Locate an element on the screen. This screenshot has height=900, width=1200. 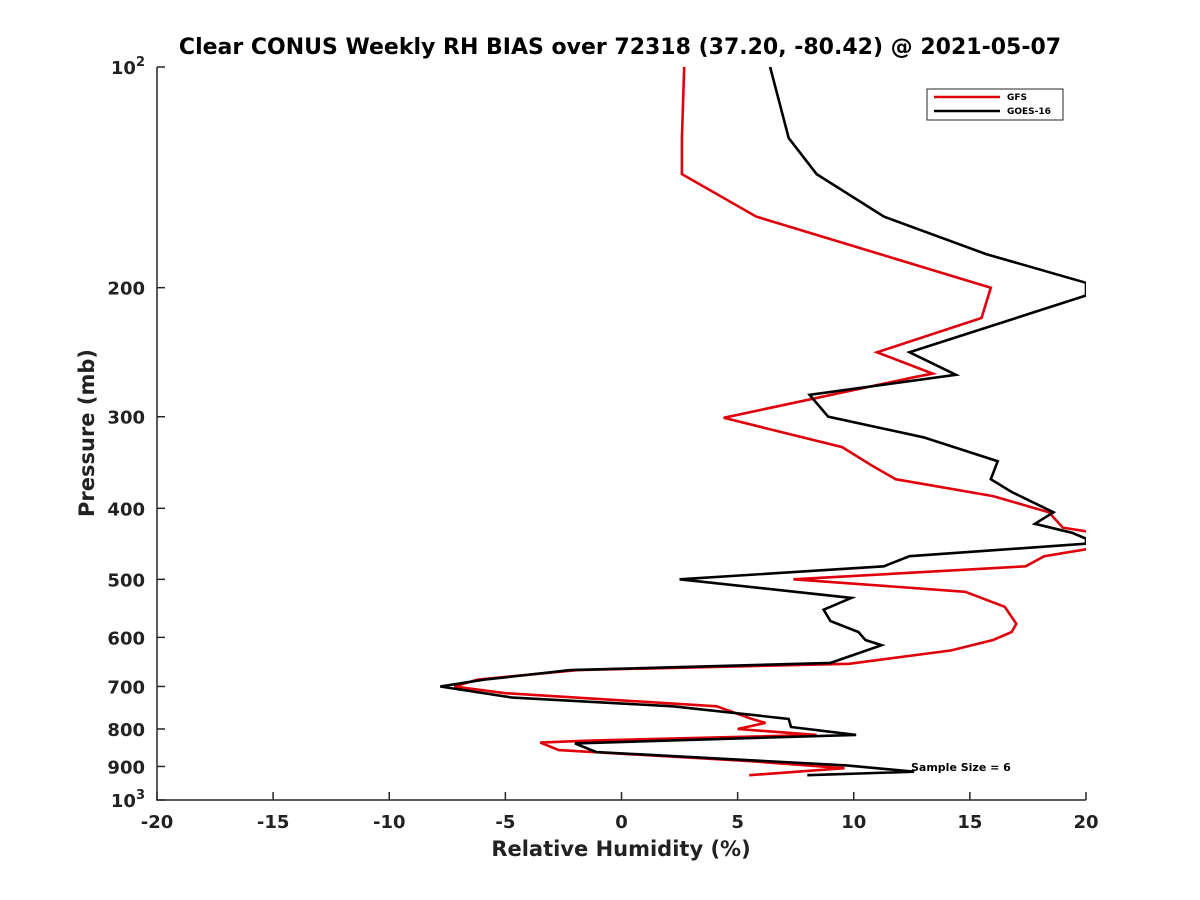
legend-label-gfs: GFS is located at coordinates (1017, 98).